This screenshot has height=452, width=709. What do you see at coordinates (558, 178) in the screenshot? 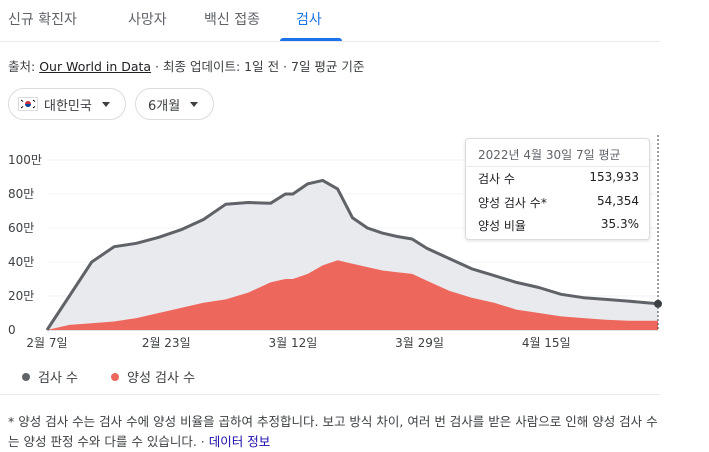
I see `tooltip-row-tests: 검사 수 153,933` at bounding box center [558, 178].